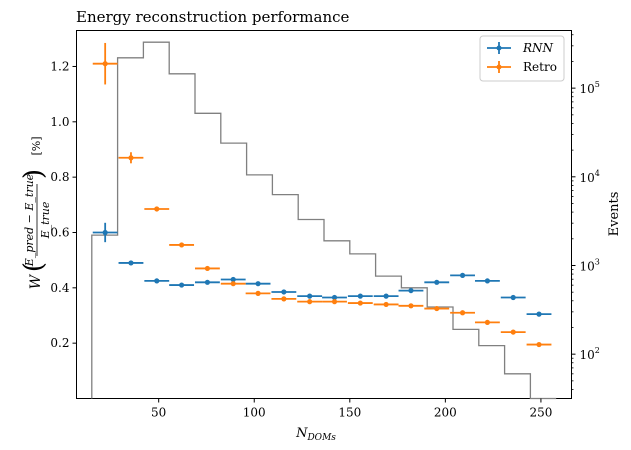 The width and height of the screenshot is (631, 450). I want to click on legend-entry-retro: Retro, so click(522, 67).